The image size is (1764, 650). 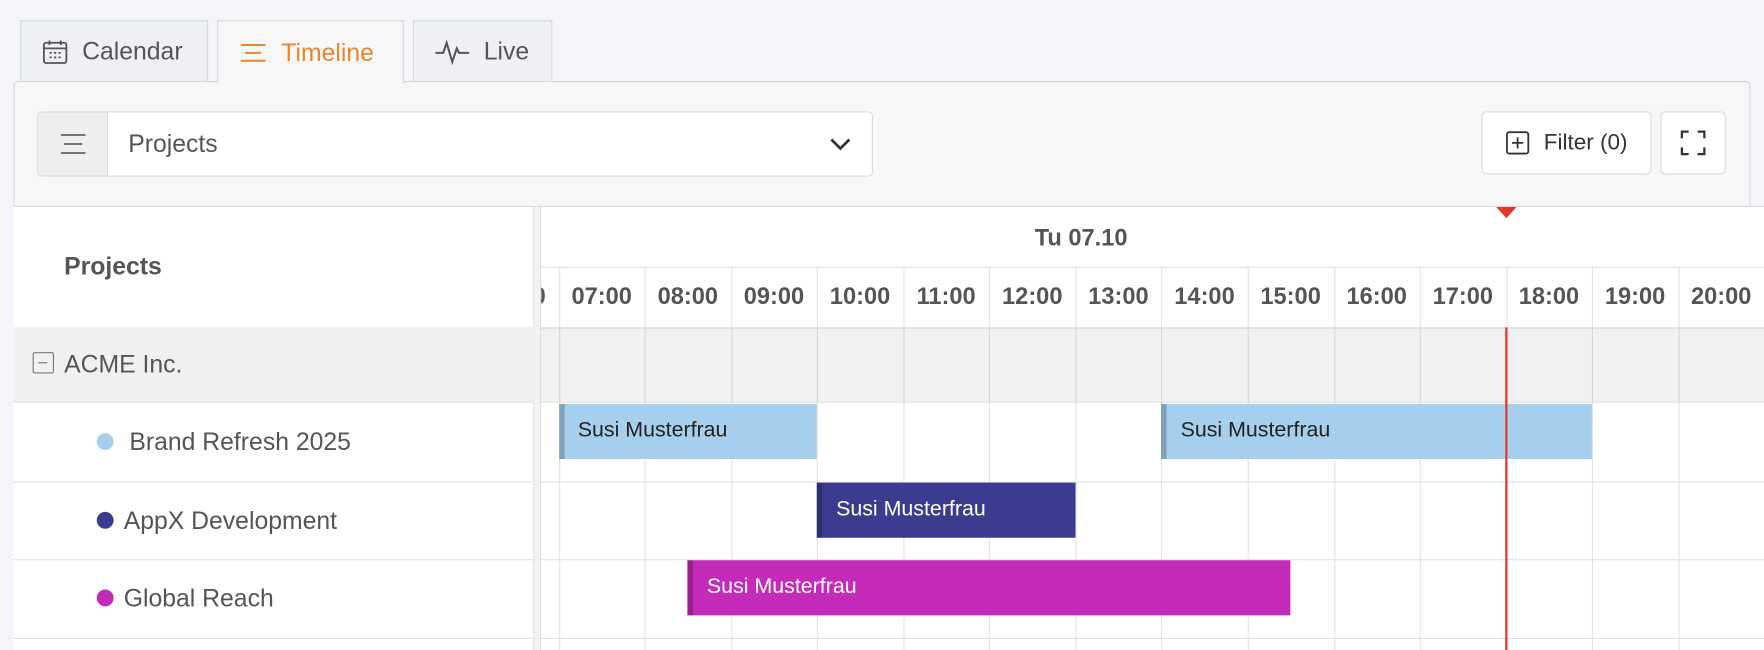 What do you see at coordinates (1290, 296) in the screenshot?
I see `hour-label: 15:00` at bounding box center [1290, 296].